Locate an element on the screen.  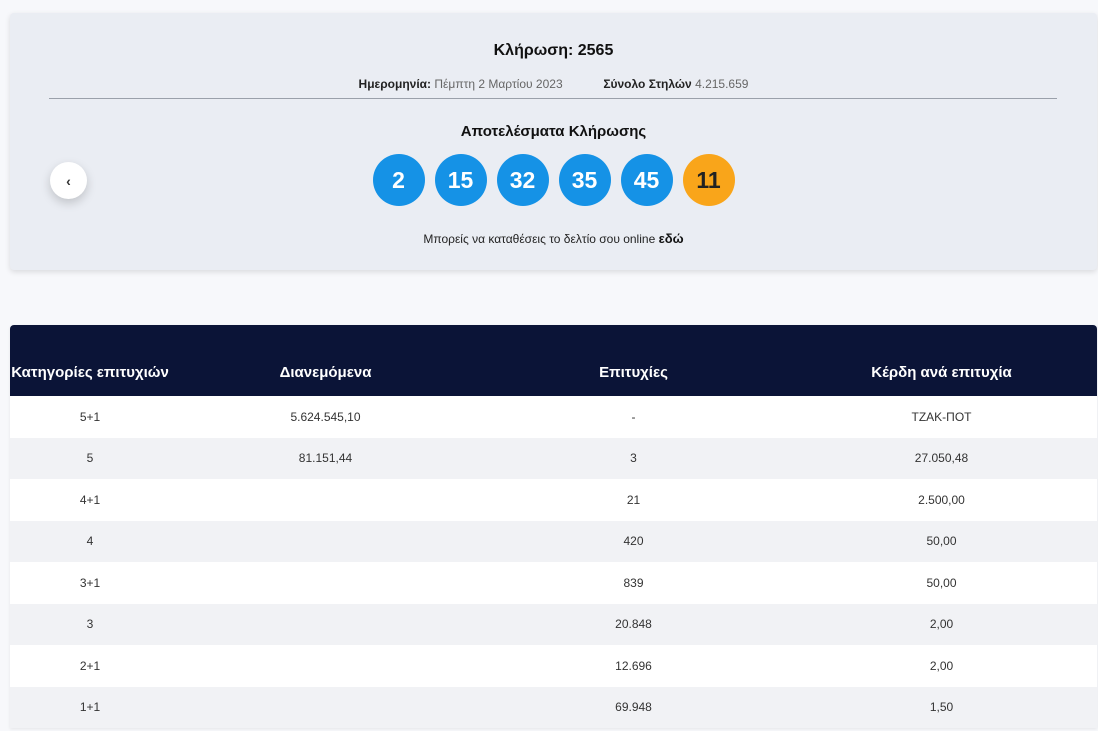
prize-cell: ΤΖΑΚ-ΠΟΤ is located at coordinates (941, 416).